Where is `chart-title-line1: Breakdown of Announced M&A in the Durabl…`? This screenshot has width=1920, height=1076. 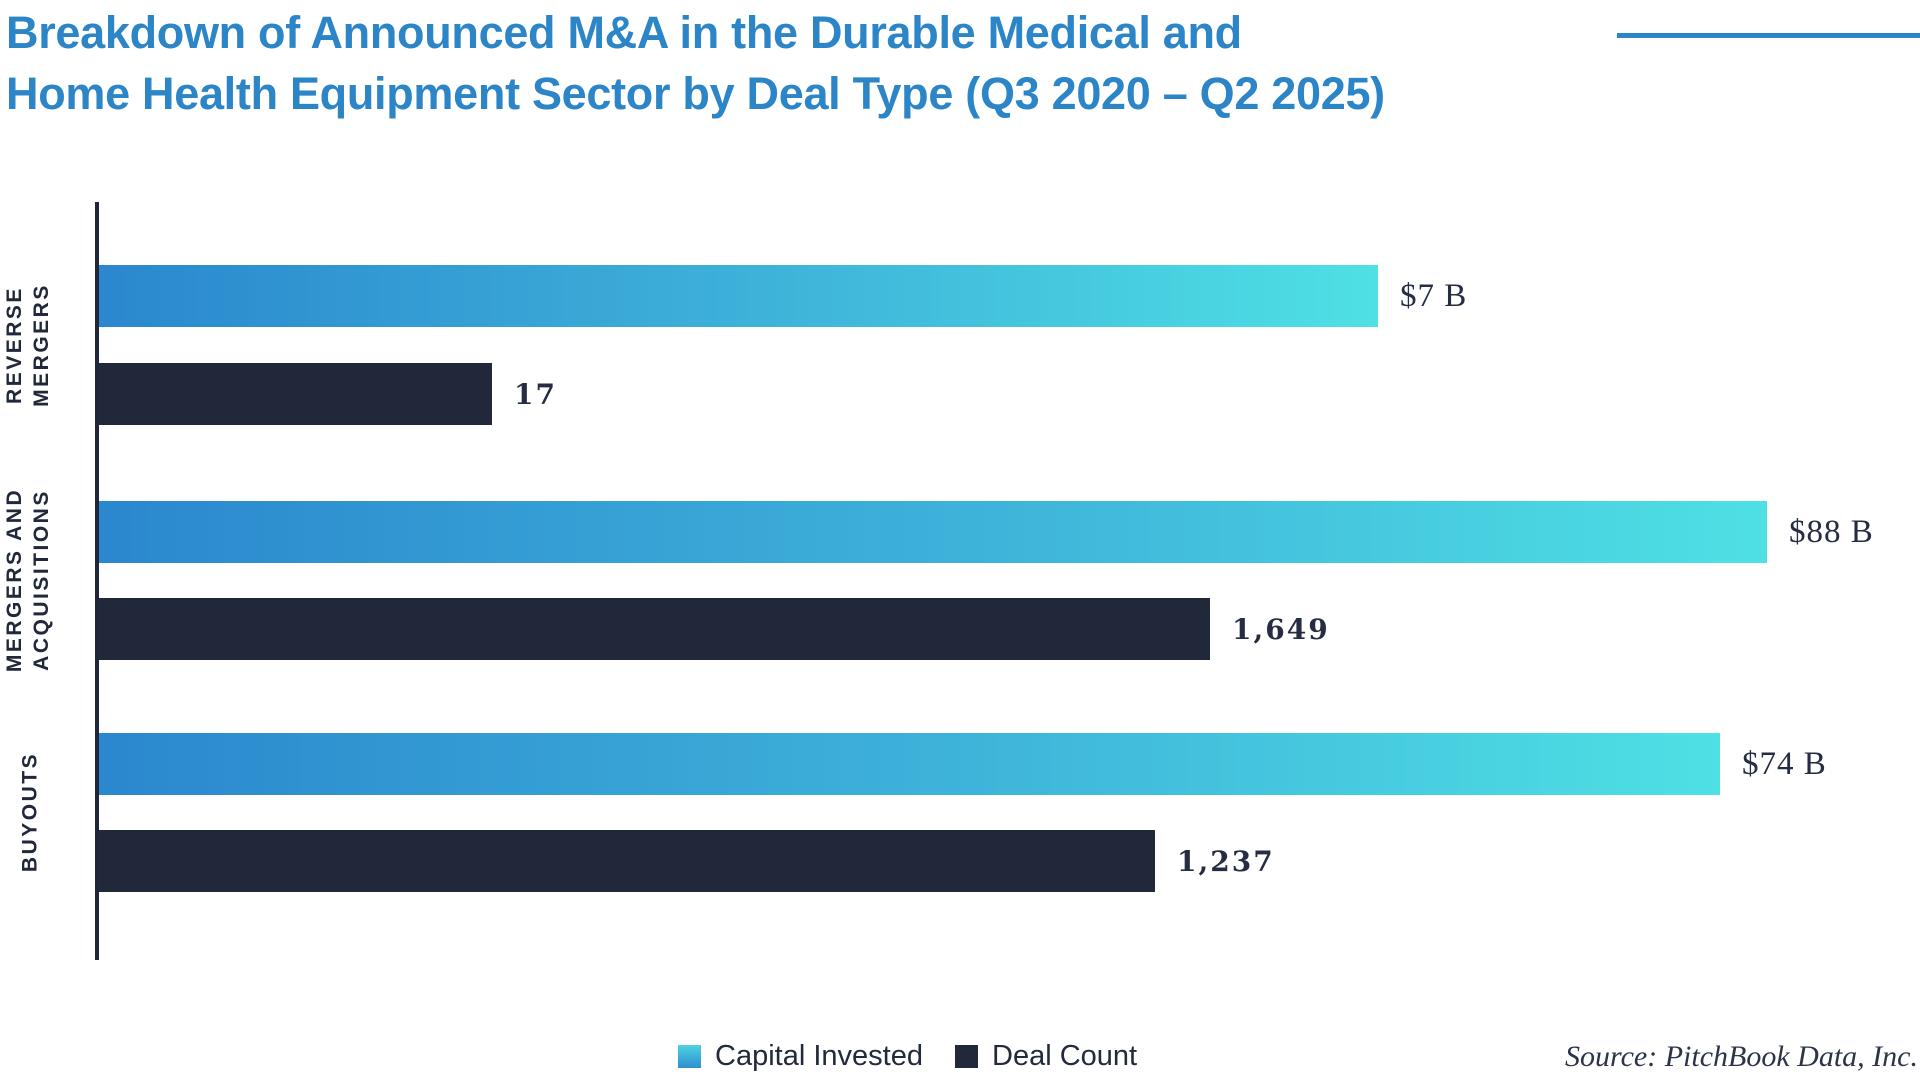
chart-title-line1: Breakdown of Announced M&A in the Durabl… is located at coordinates (624, 32).